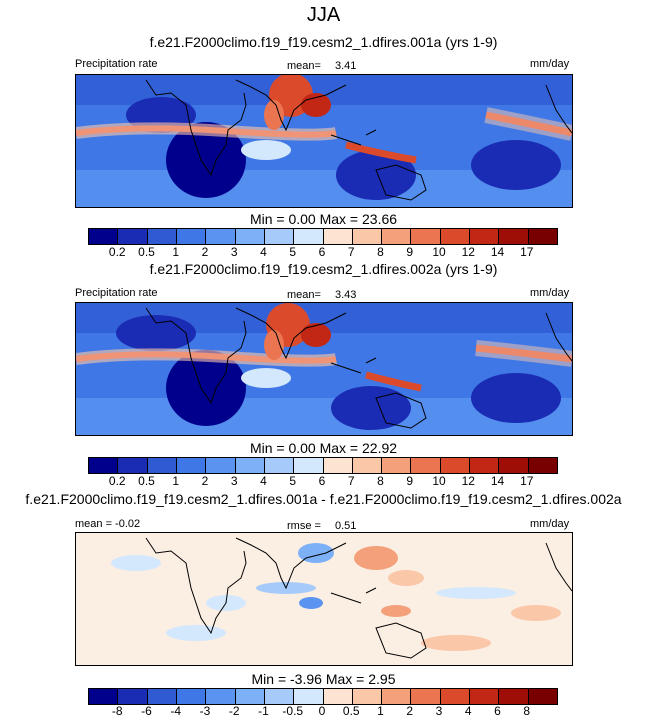  Describe the element at coordinates (293, 711) in the screenshot. I see `colorbar-tick-label: -0.5` at that location.